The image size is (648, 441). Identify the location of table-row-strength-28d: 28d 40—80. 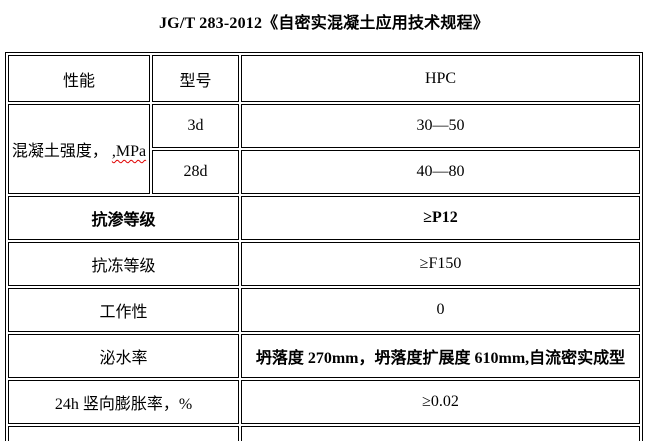
(324, 172).